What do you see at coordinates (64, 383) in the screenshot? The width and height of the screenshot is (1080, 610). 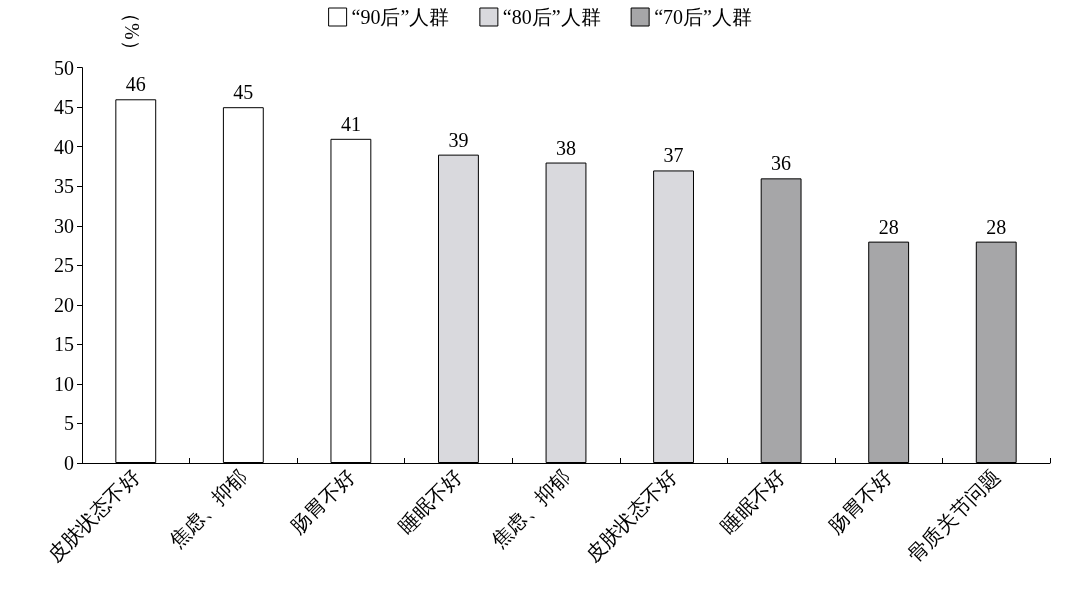 I see `y-tick-label: 10` at bounding box center [64, 383].